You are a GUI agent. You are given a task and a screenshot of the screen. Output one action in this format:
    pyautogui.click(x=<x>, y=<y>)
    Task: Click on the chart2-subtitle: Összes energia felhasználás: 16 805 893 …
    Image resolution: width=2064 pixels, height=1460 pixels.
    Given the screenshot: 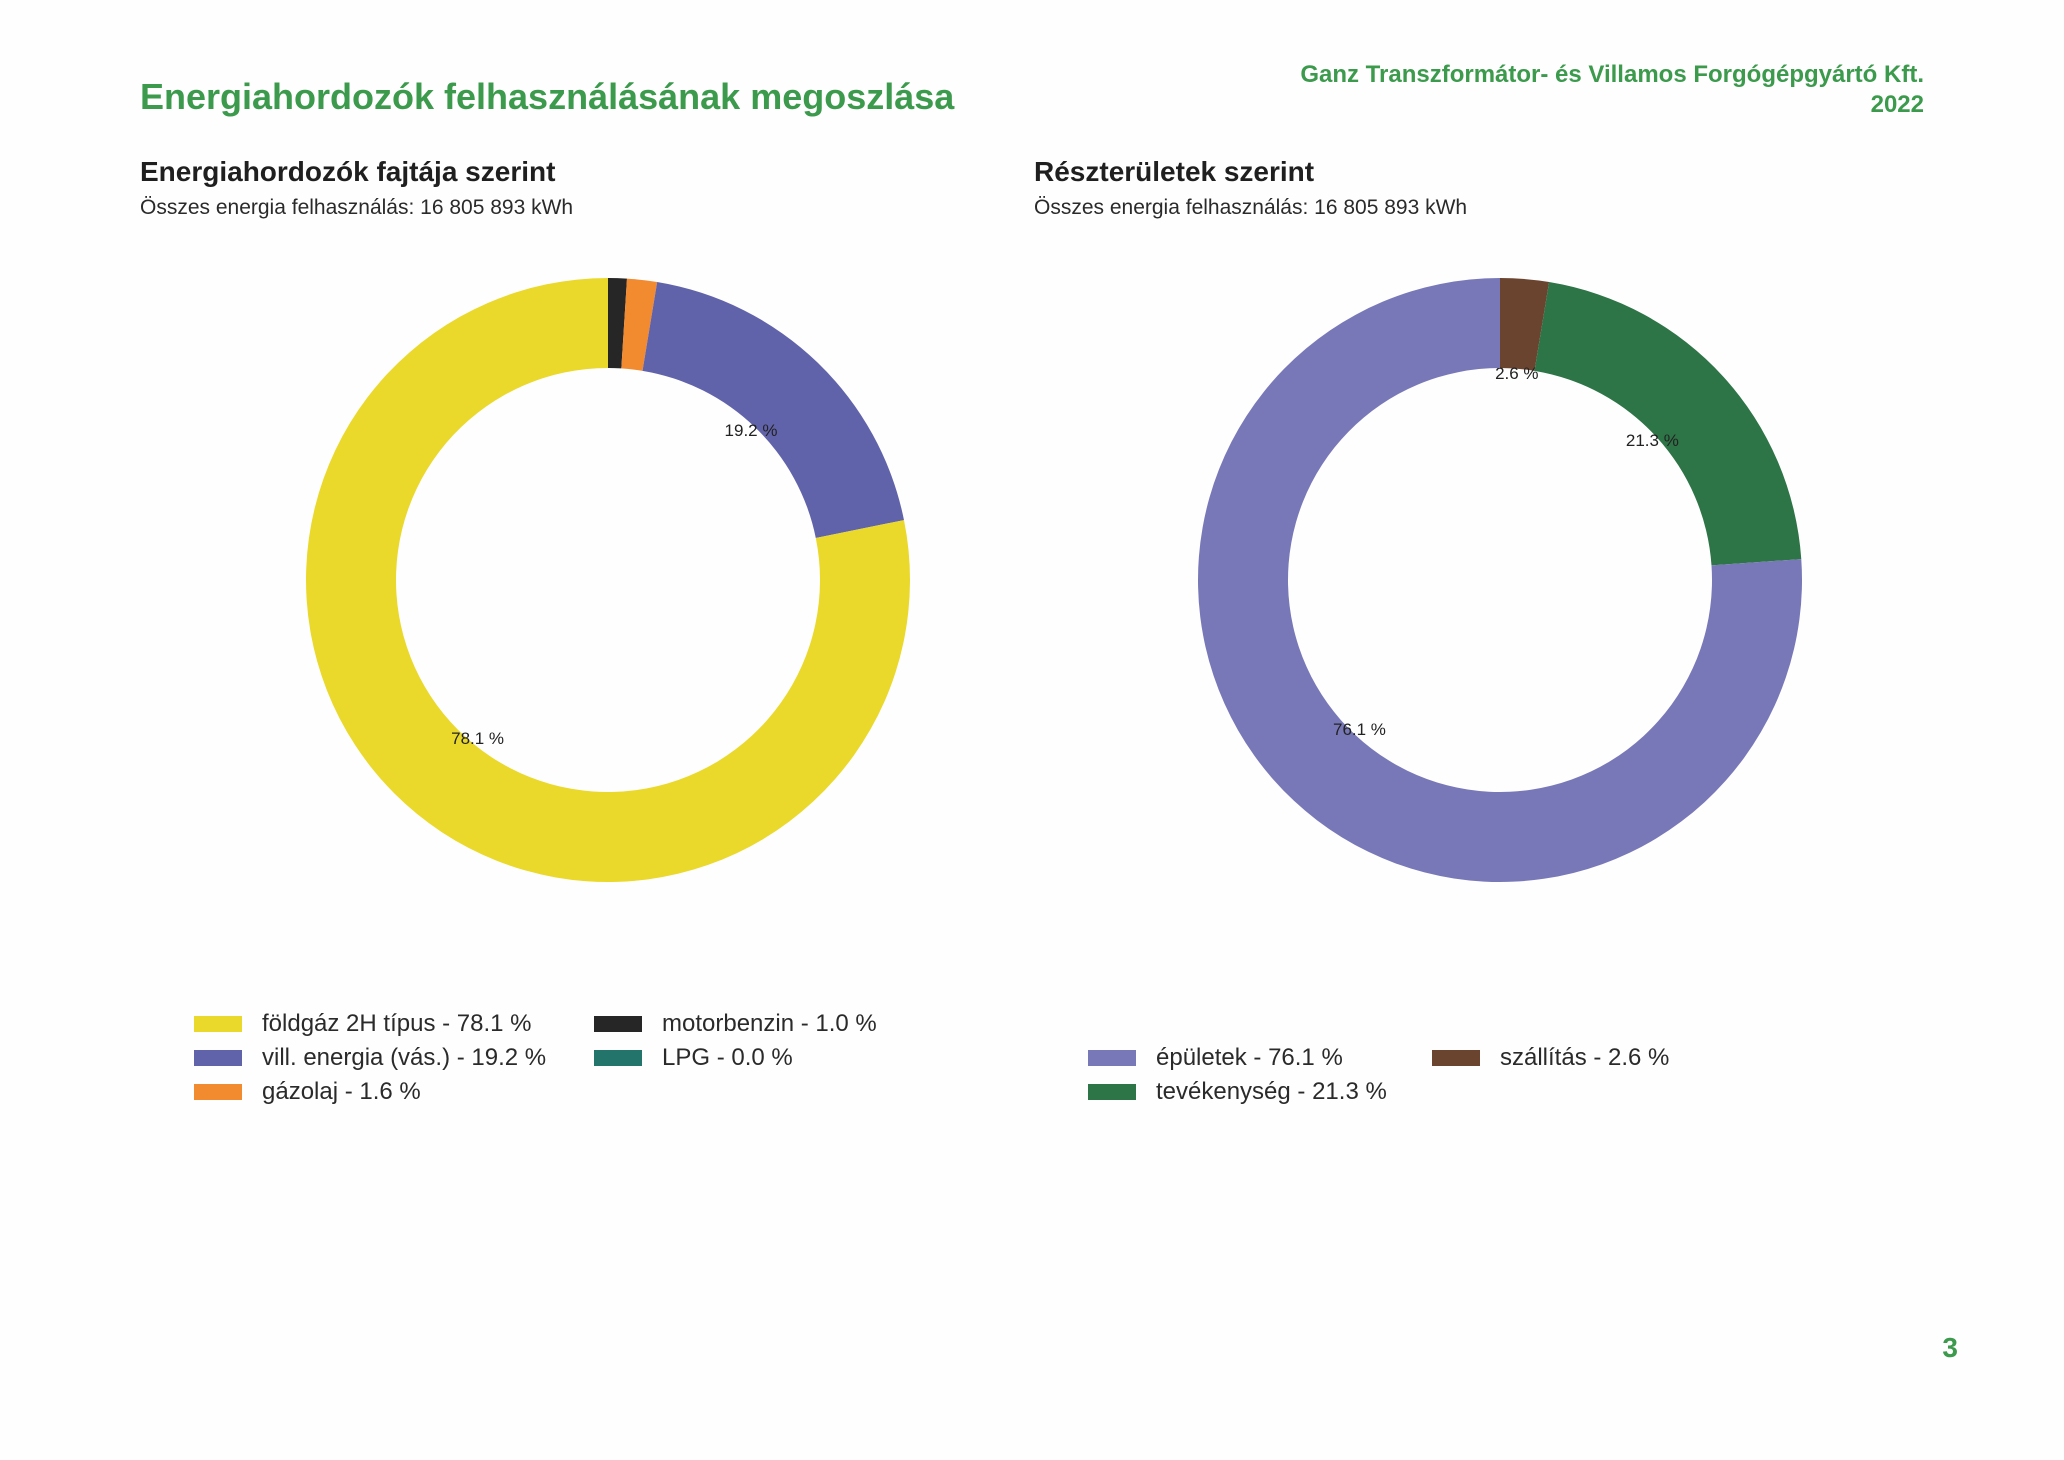 What is the action you would take?
    pyautogui.click(x=1251, y=207)
    